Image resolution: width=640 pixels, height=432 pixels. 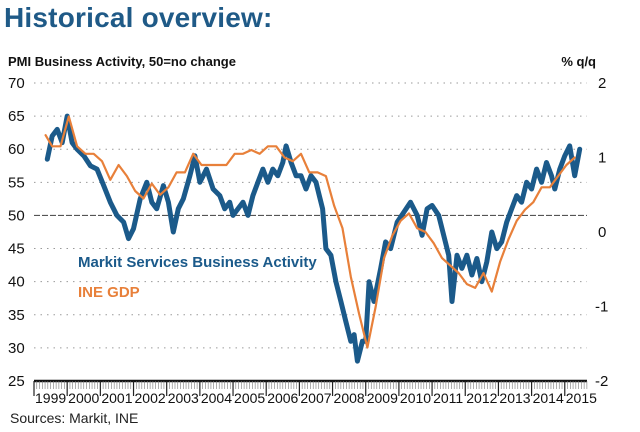 I want to click on legend-gdp: INE GDP, so click(x=109, y=292).